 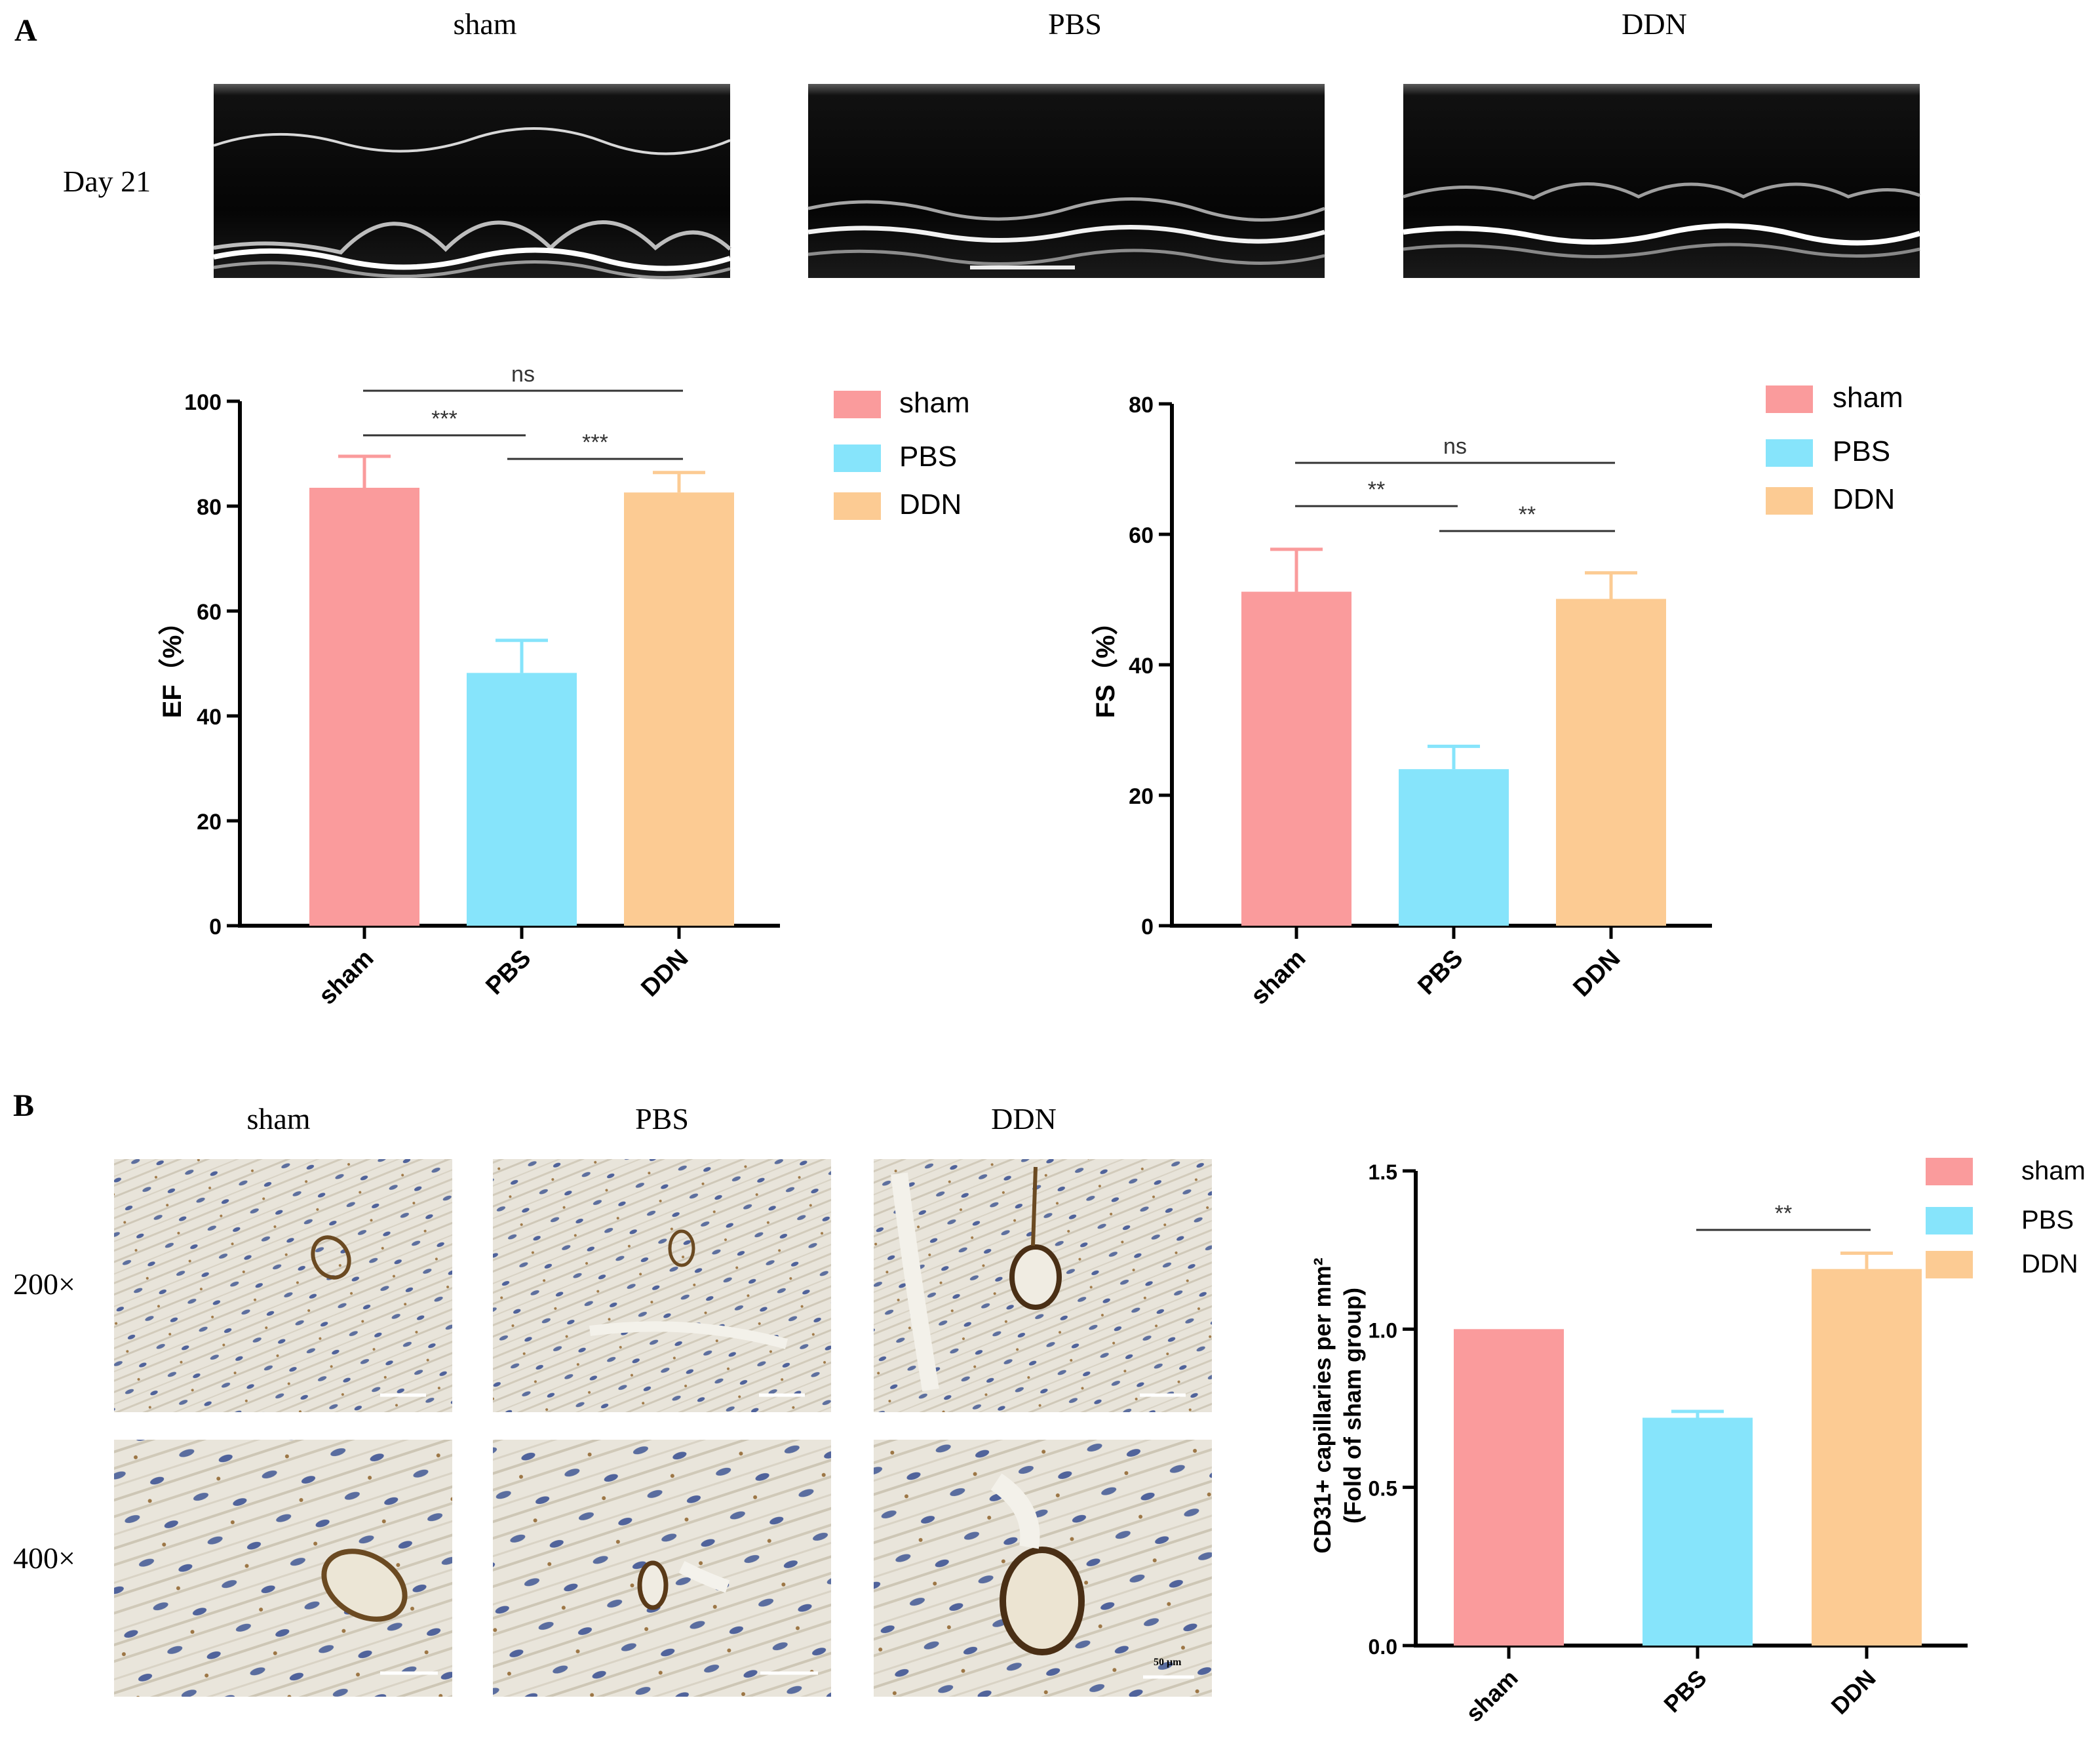 What do you see at coordinates (210, 822) in the screenshot?
I see `chart1-y-tick-label: 20` at bounding box center [210, 822].